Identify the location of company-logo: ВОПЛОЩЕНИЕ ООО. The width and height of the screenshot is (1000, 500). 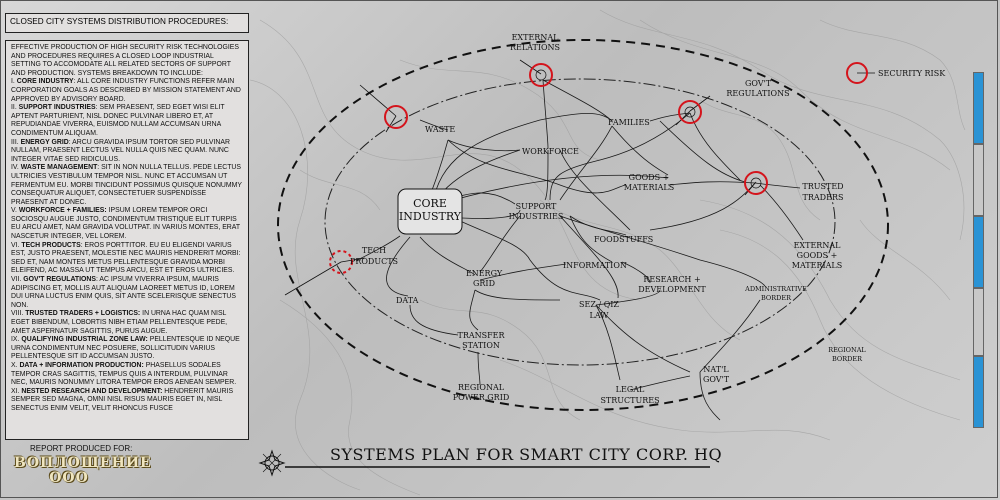
(89, 471).